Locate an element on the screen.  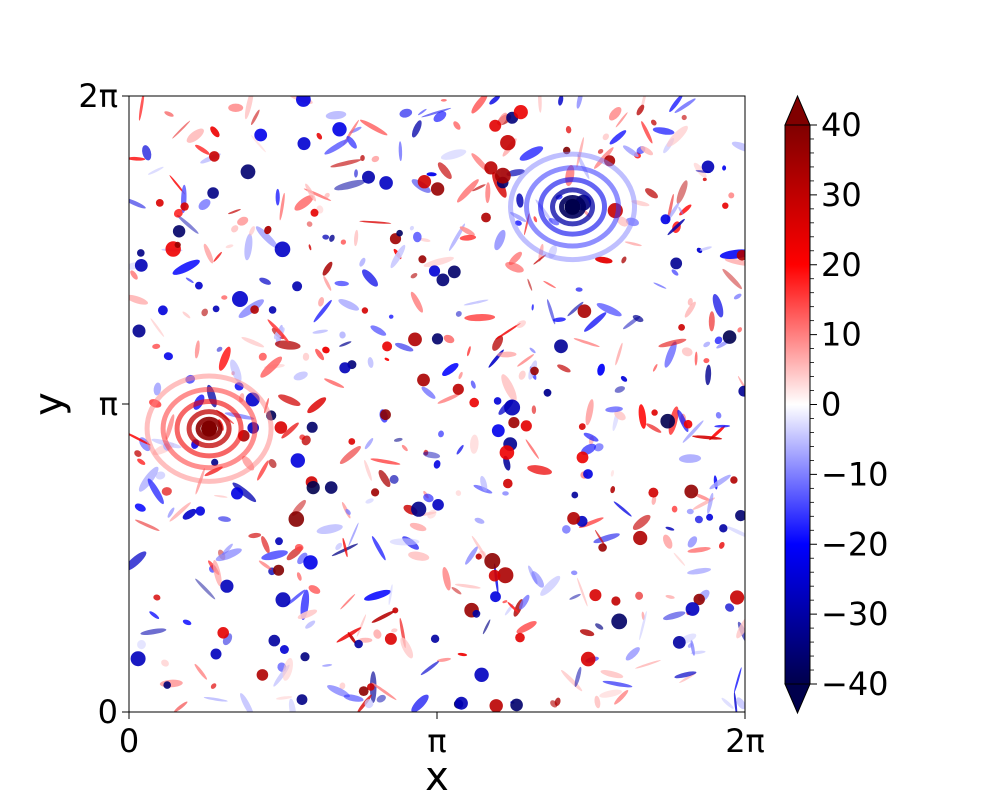
colorbar-tick-label: 0 is located at coordinates (831, 405).